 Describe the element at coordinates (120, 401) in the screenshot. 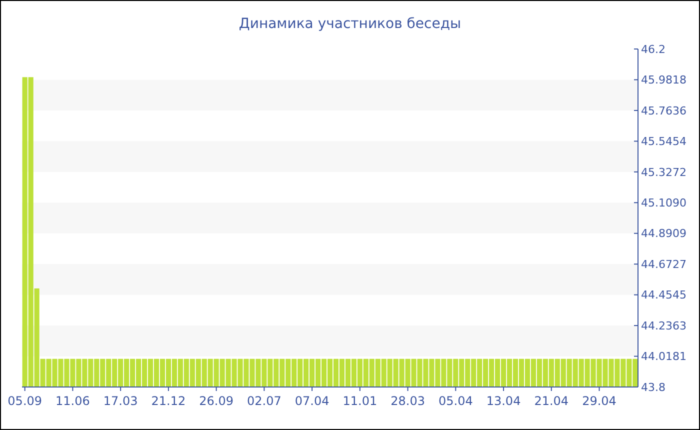

I see `x-tick-label: 17.03` at that location.